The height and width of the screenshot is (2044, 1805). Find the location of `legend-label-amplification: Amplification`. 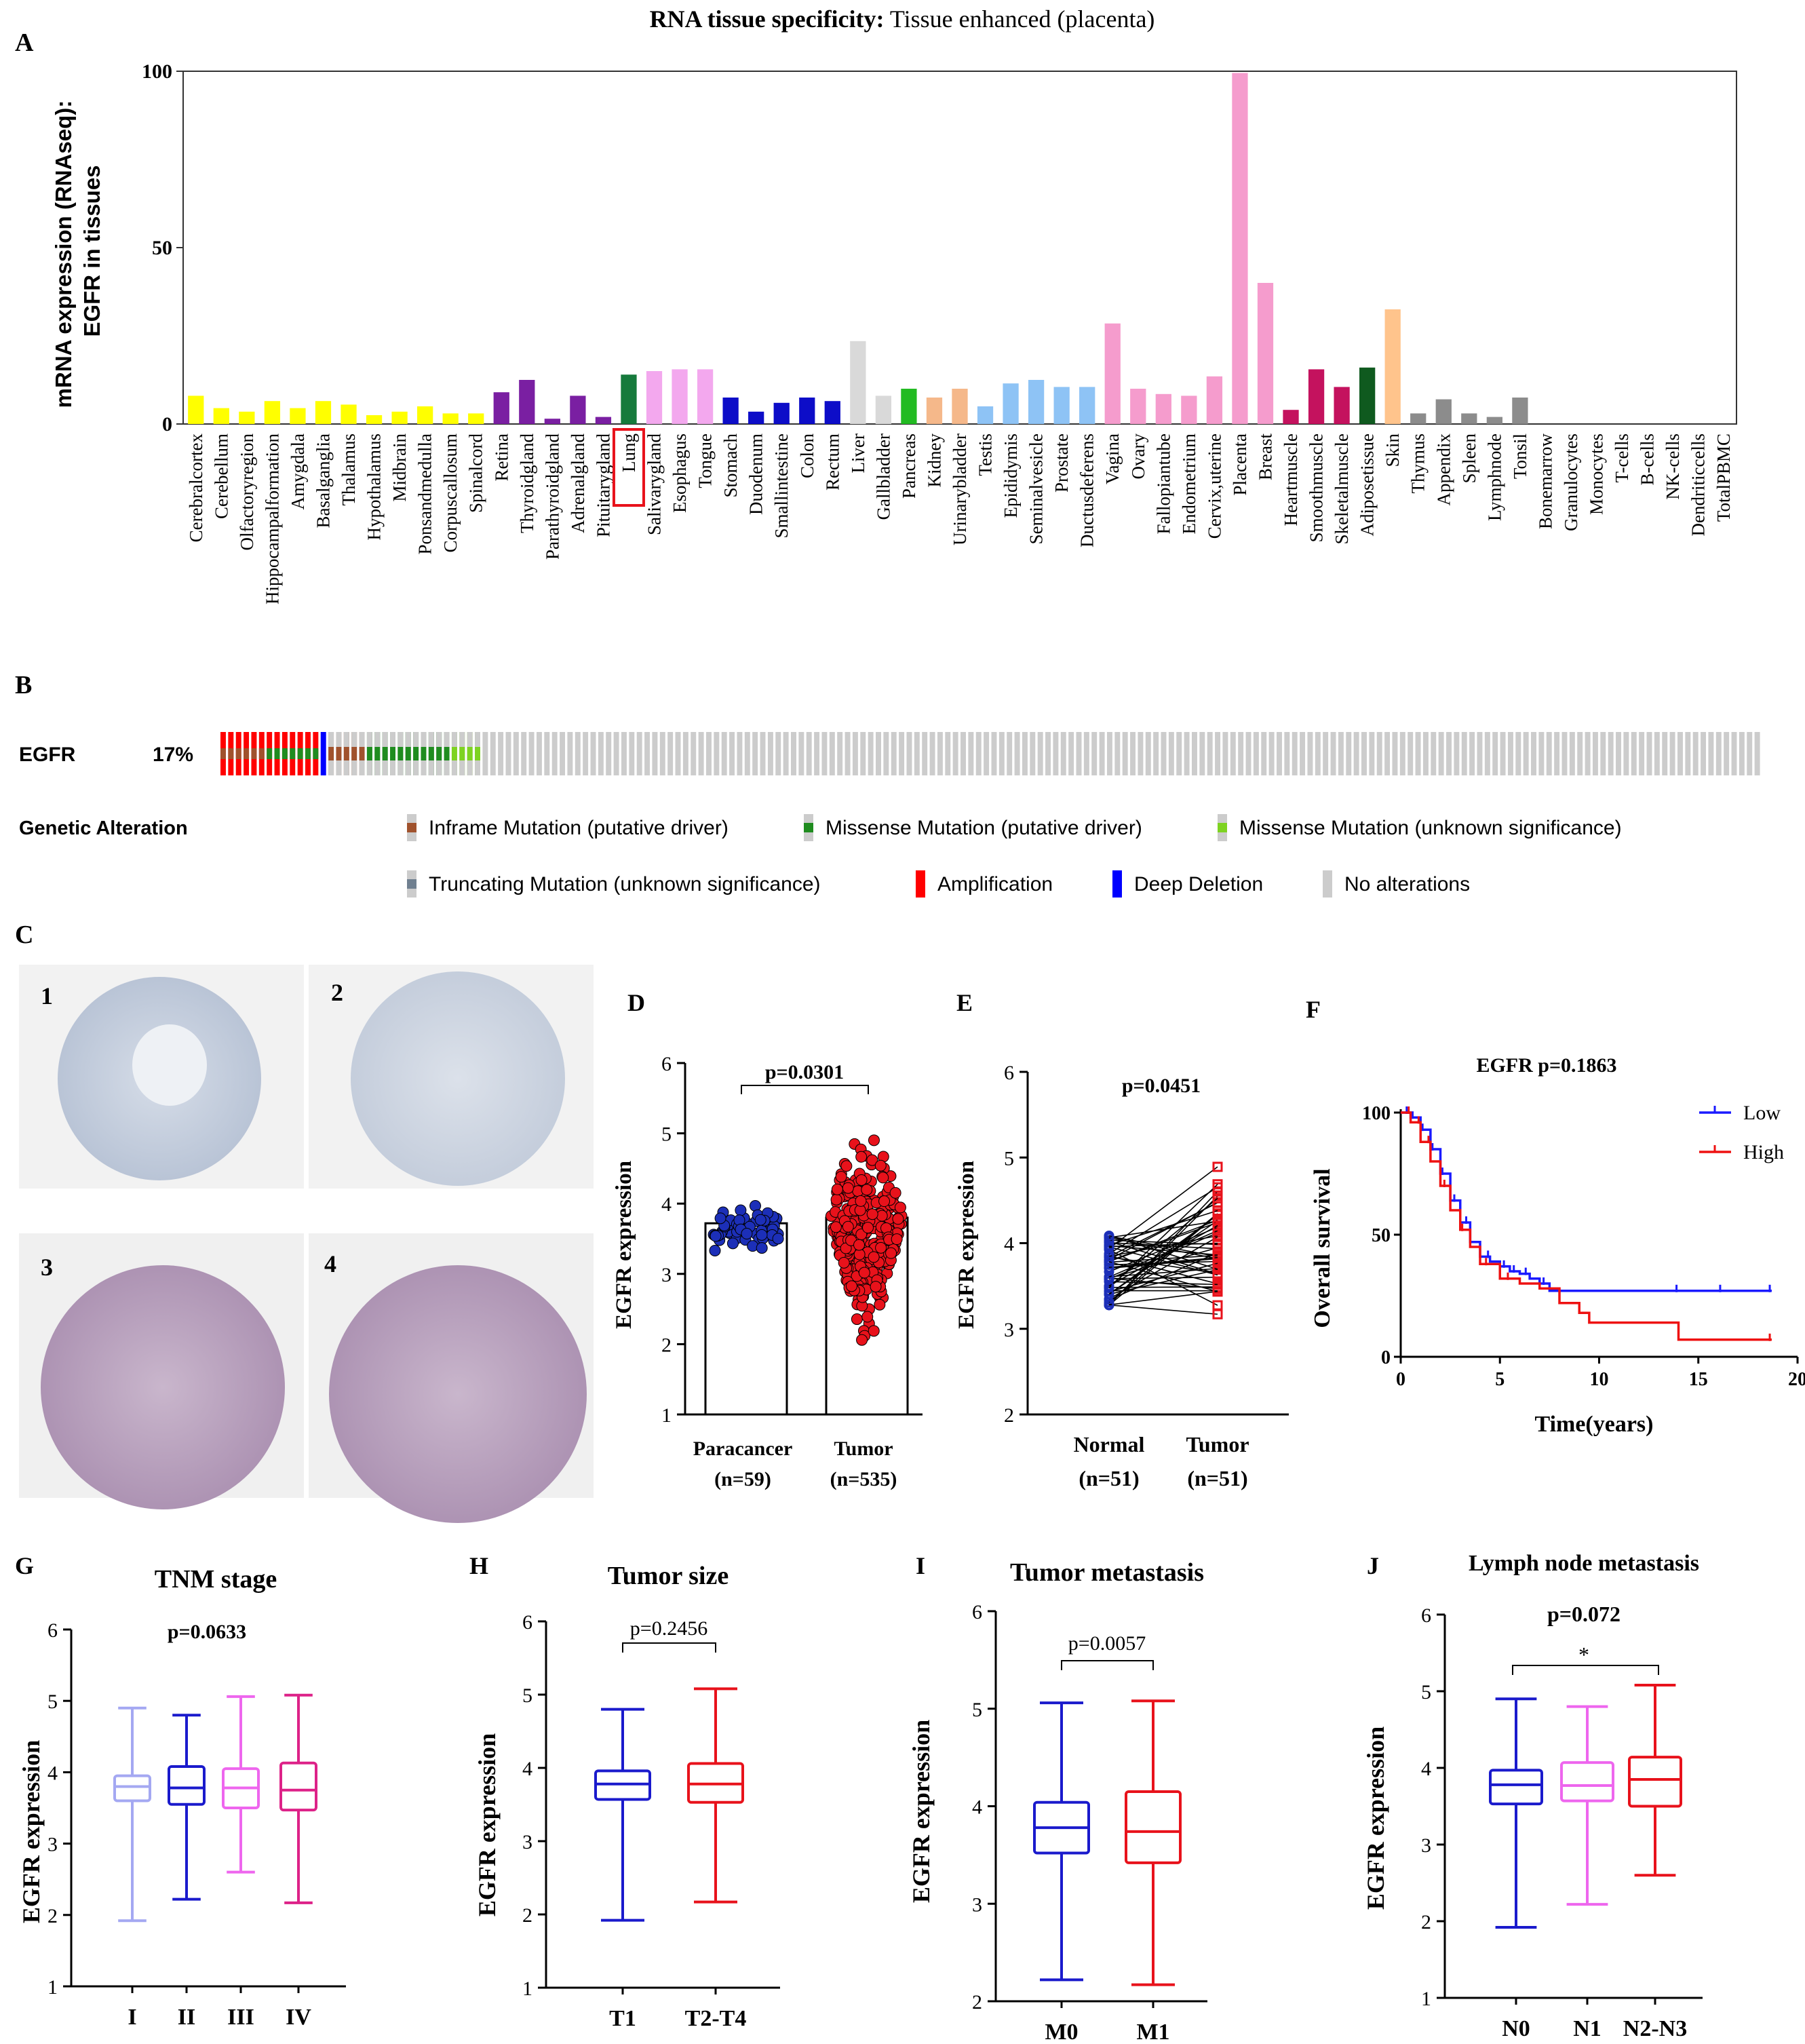

legend-label-amplification: Amplification is located at coordinates (995, 884).